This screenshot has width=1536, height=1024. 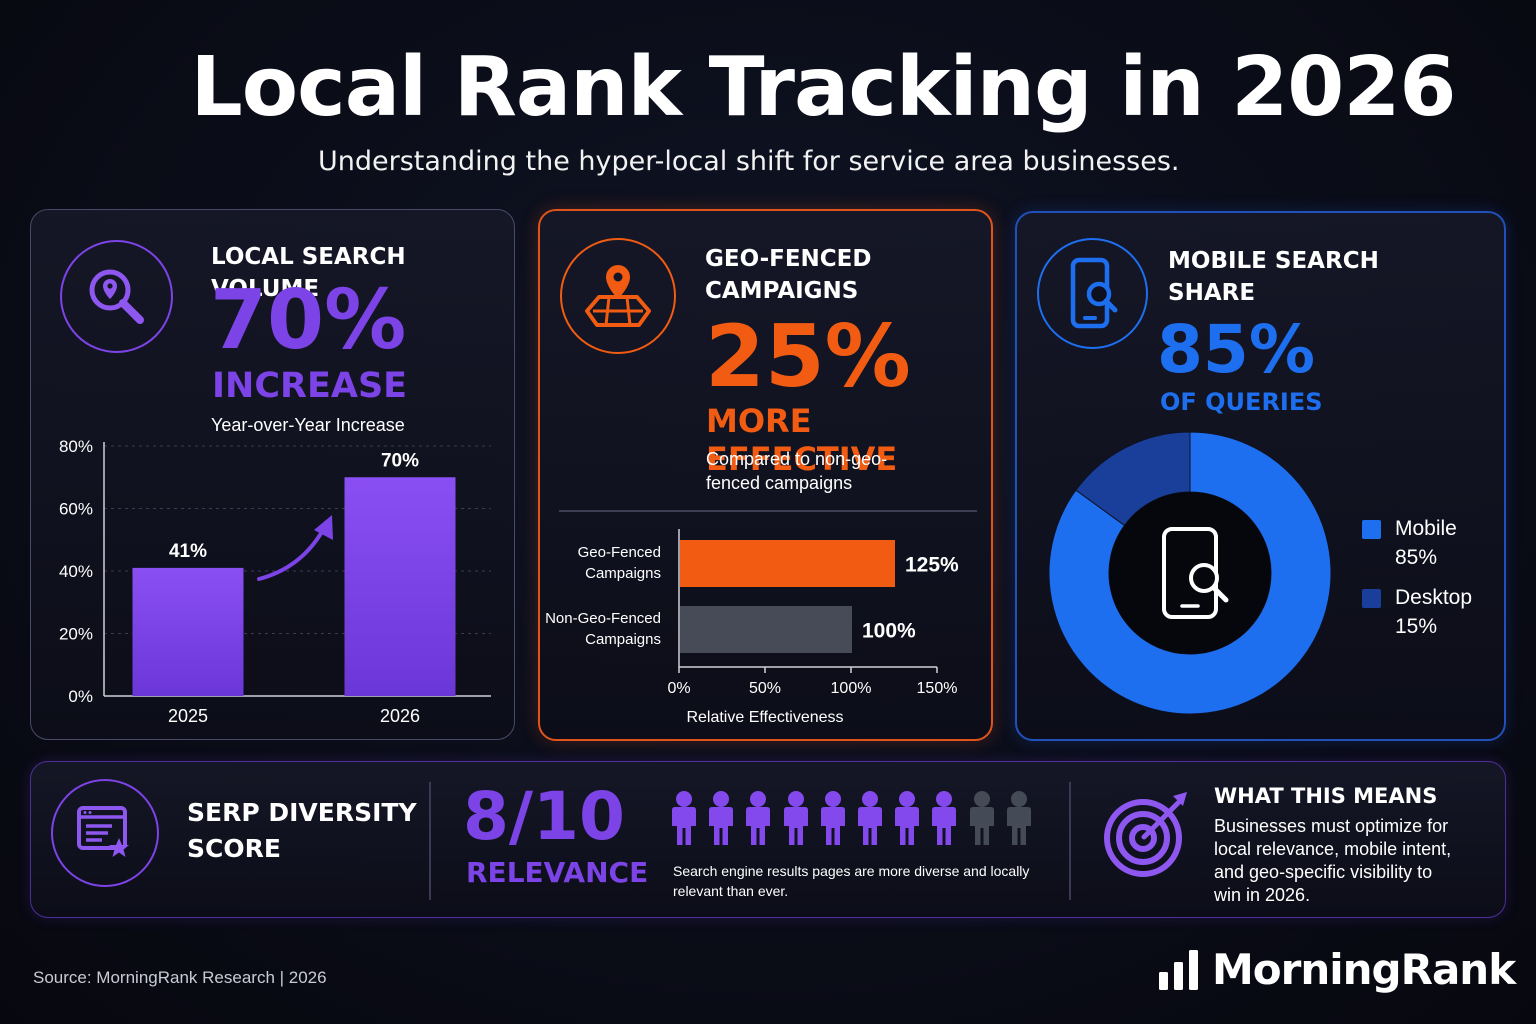 What do you see at coordinates (851, 688) in the screenshot?
I see `x-tick-label: 100%` at bounding box center [851, 688].